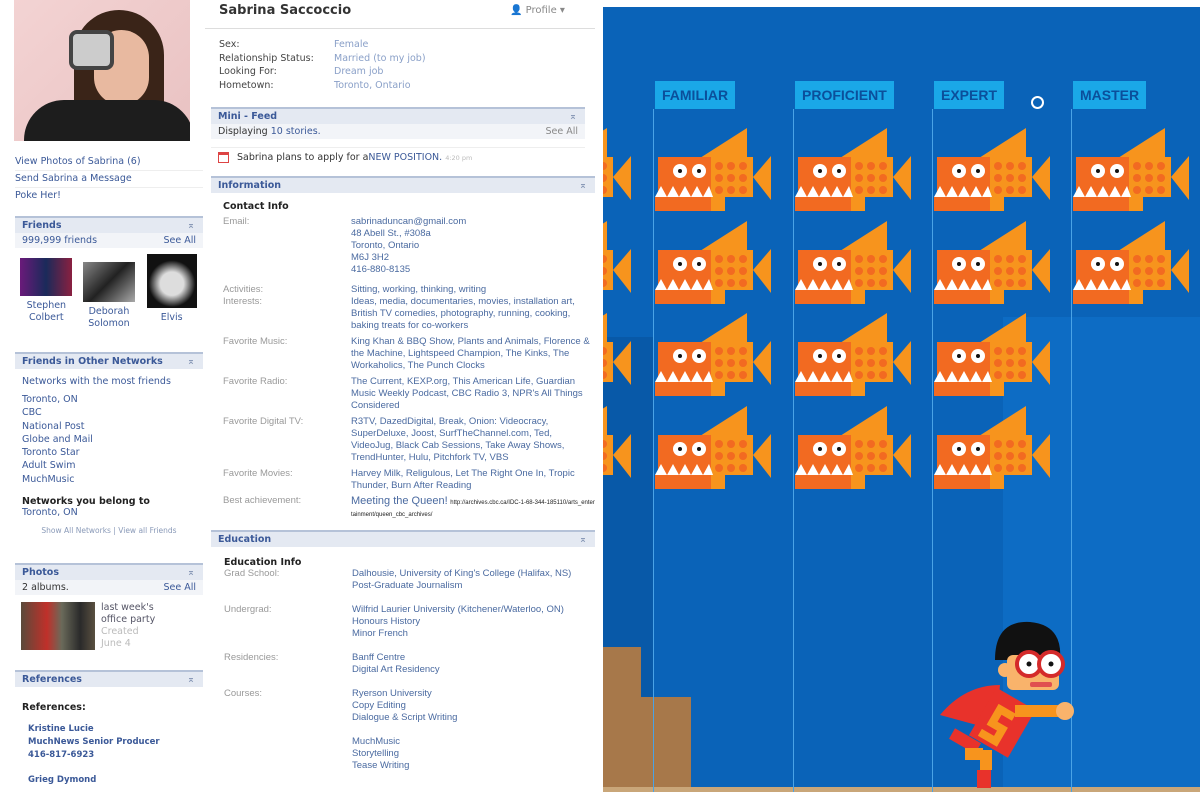 The width and height of the screenshot is (1200, 800). What do you see at coordinates (58, 626) in the screenshot?
I see `album-thumbnail` at bounding box center [58, 626].